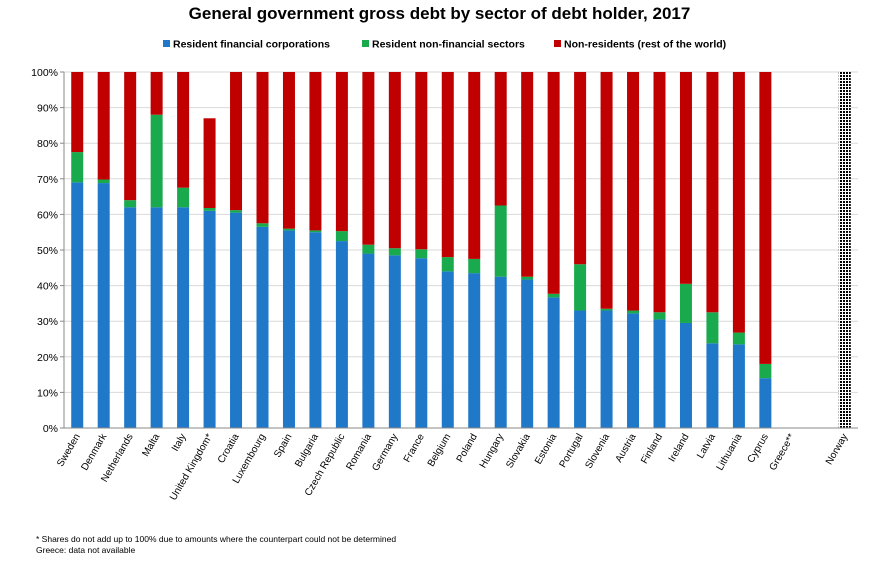 This screenshot has width=879, height=561. I want to click on y-tick-label: 70%, so click(47, 180).